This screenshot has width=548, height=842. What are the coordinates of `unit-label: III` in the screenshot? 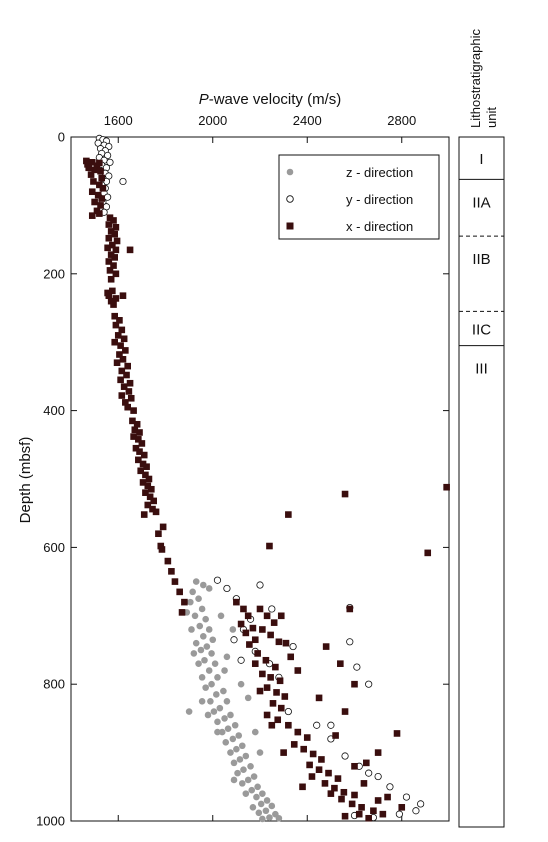 It's located at (481, 369).